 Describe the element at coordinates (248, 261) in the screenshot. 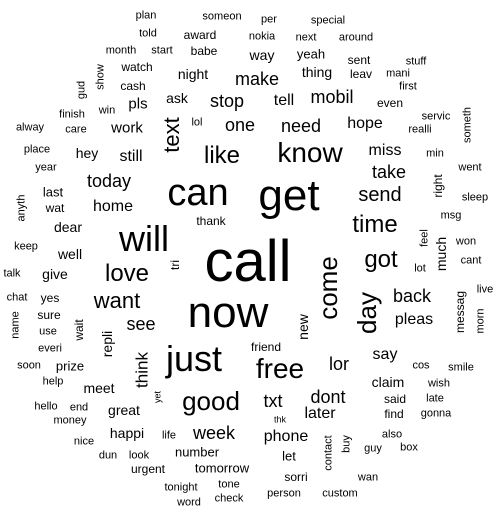

I see `cloud-word: call` at that location.